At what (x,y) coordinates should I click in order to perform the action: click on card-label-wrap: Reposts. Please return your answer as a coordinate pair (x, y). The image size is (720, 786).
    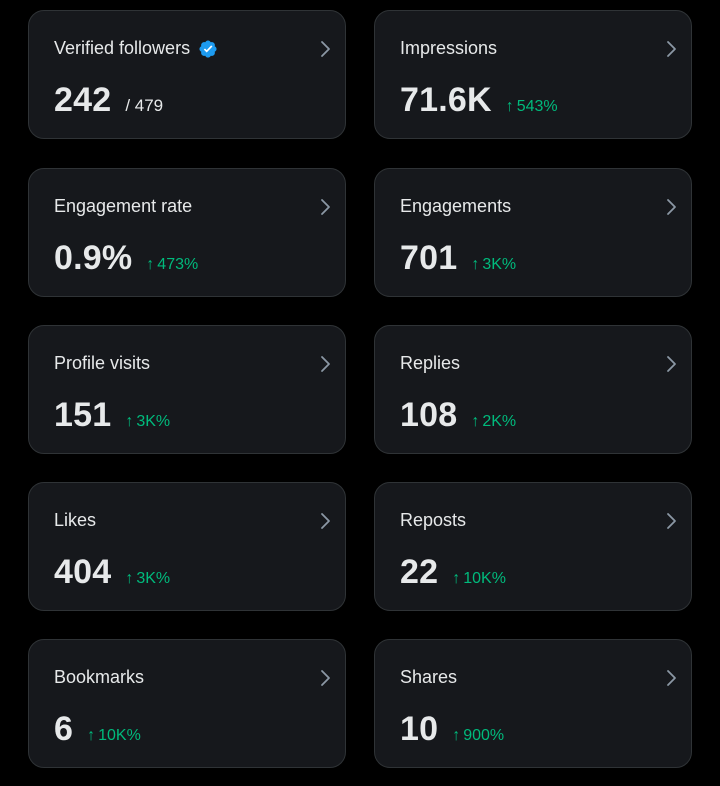
    Looking at the image, I should click on (433, 520).